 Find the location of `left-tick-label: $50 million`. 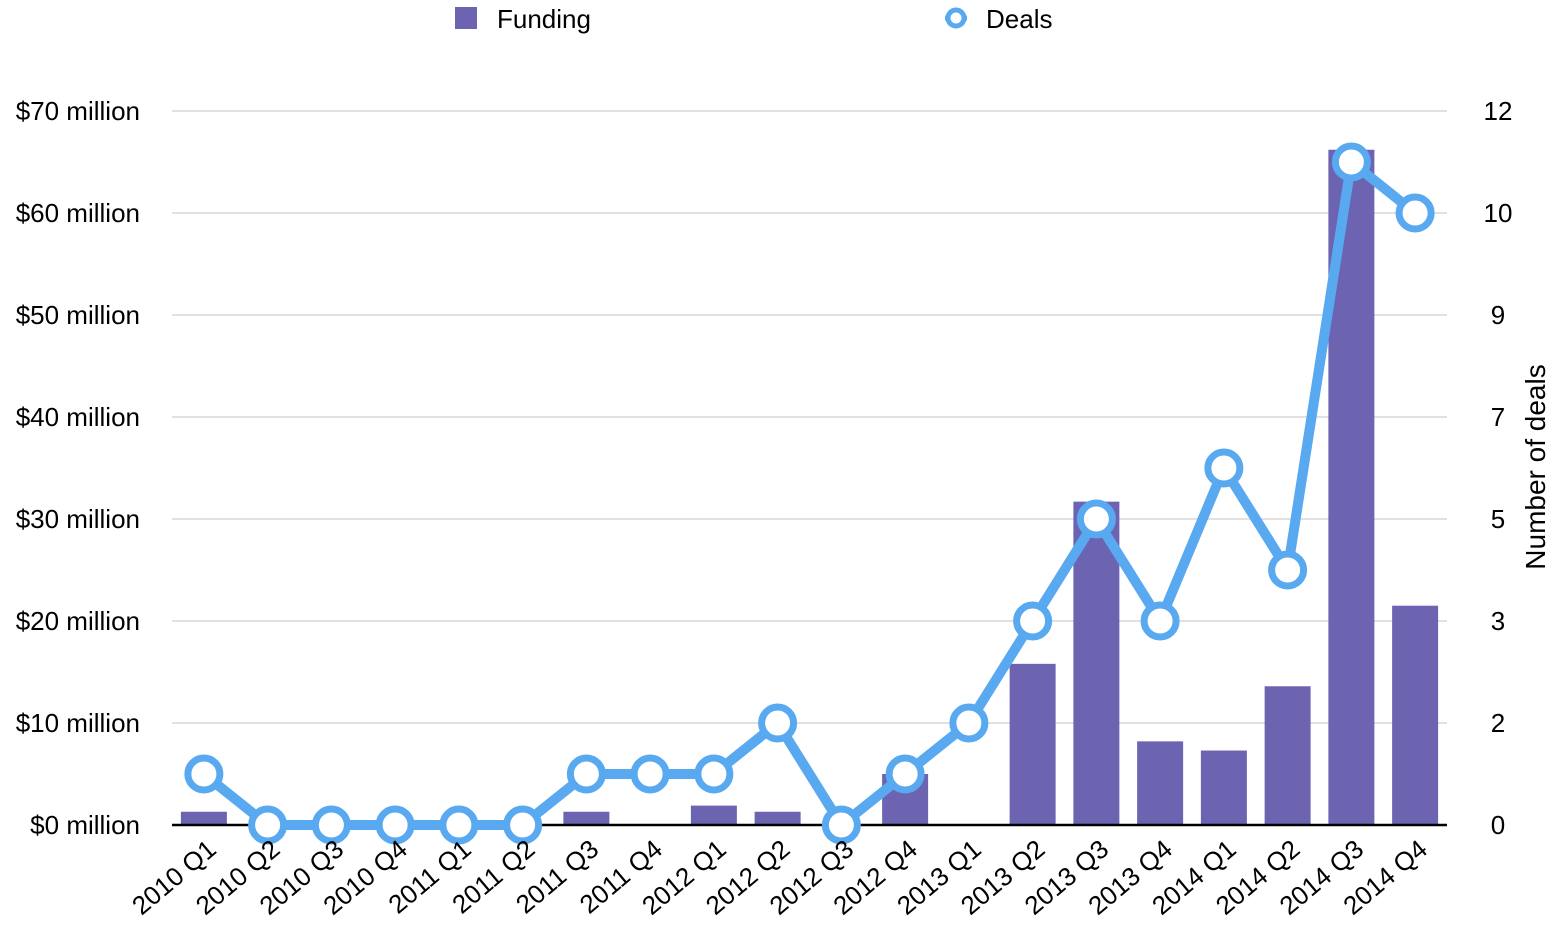

left-tick-label: $50 million is located at coordinates (78, 315).